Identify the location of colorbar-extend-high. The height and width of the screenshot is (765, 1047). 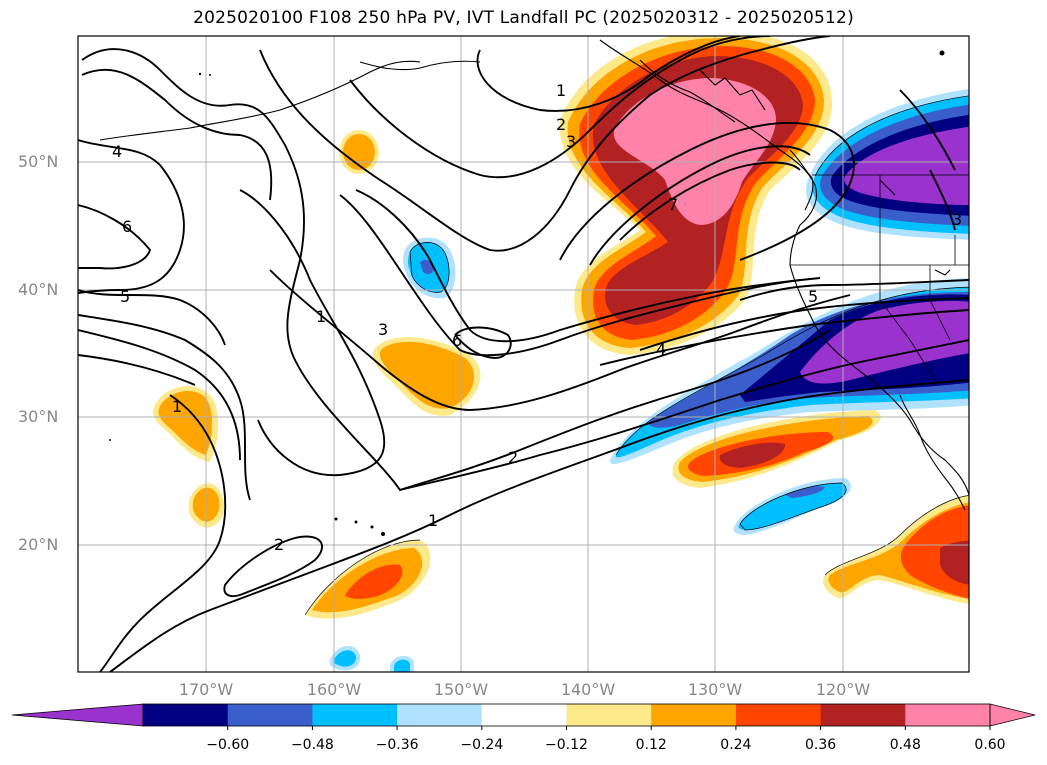
(1012, 715).